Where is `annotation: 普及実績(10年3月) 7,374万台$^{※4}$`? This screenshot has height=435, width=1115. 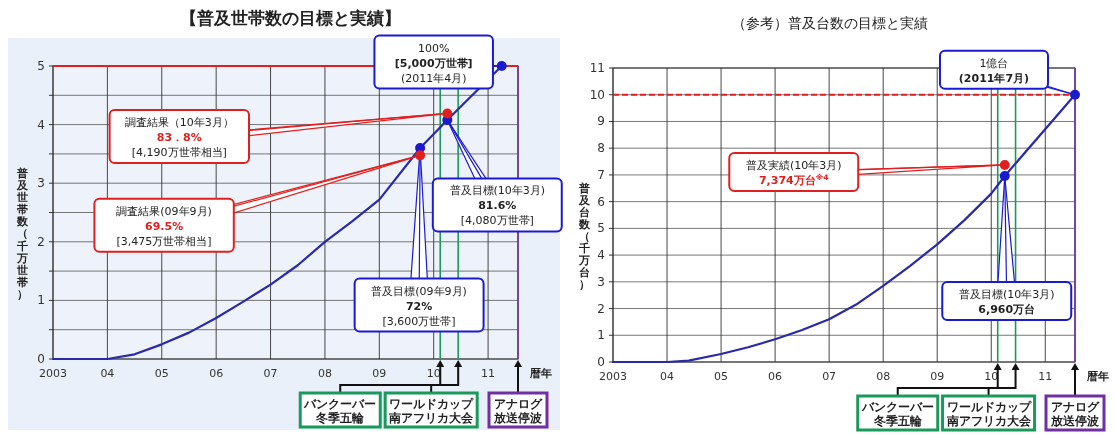
annotation: 普及実績(10年3月) 7,374万台$^{※4}$ is located at coordinates (793, 172).